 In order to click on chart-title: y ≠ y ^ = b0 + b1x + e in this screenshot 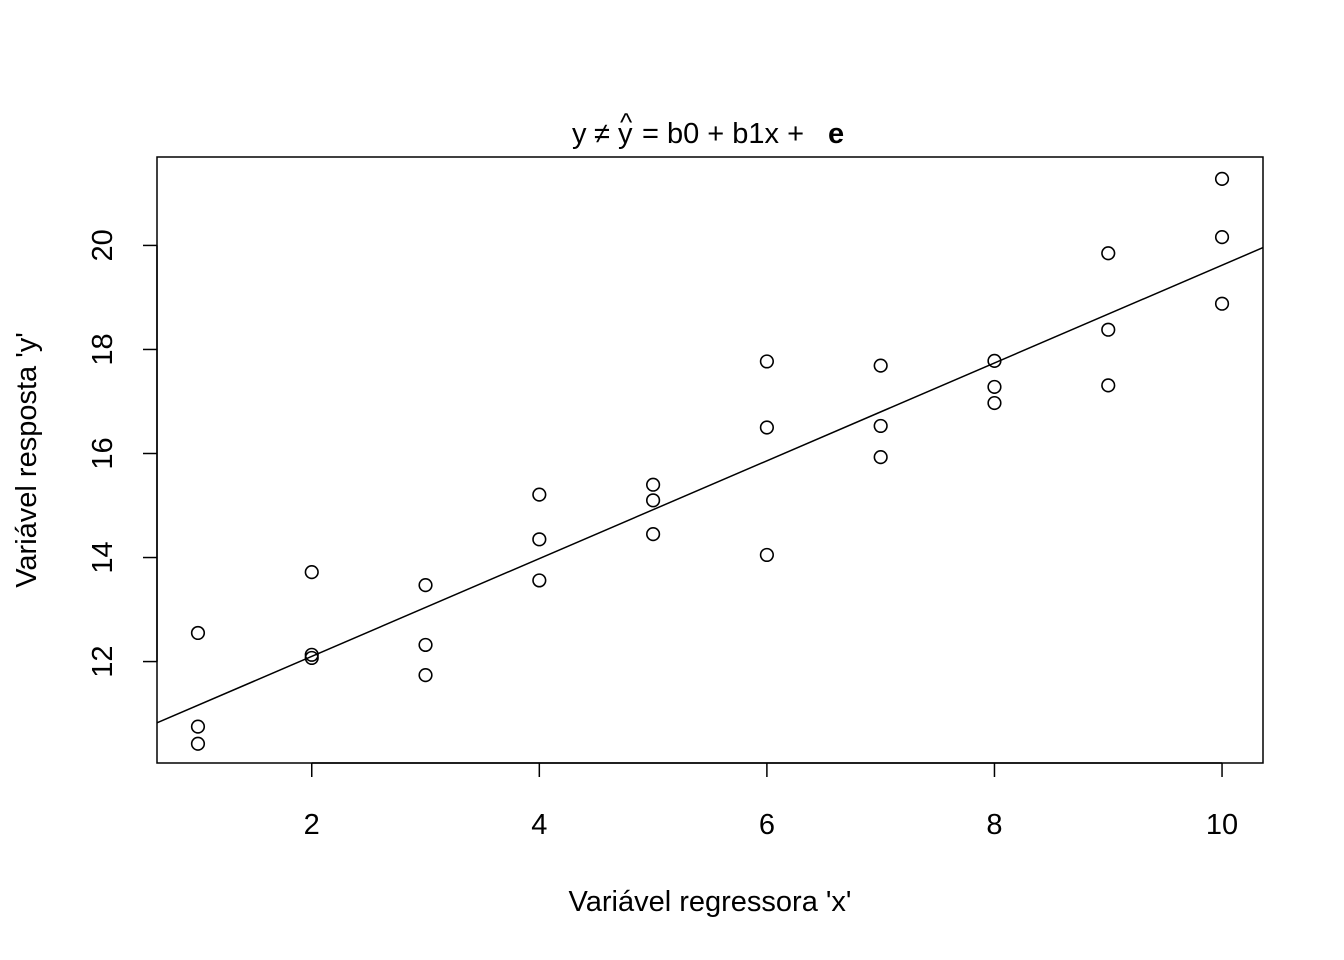, I will do `click(708, 128)`.